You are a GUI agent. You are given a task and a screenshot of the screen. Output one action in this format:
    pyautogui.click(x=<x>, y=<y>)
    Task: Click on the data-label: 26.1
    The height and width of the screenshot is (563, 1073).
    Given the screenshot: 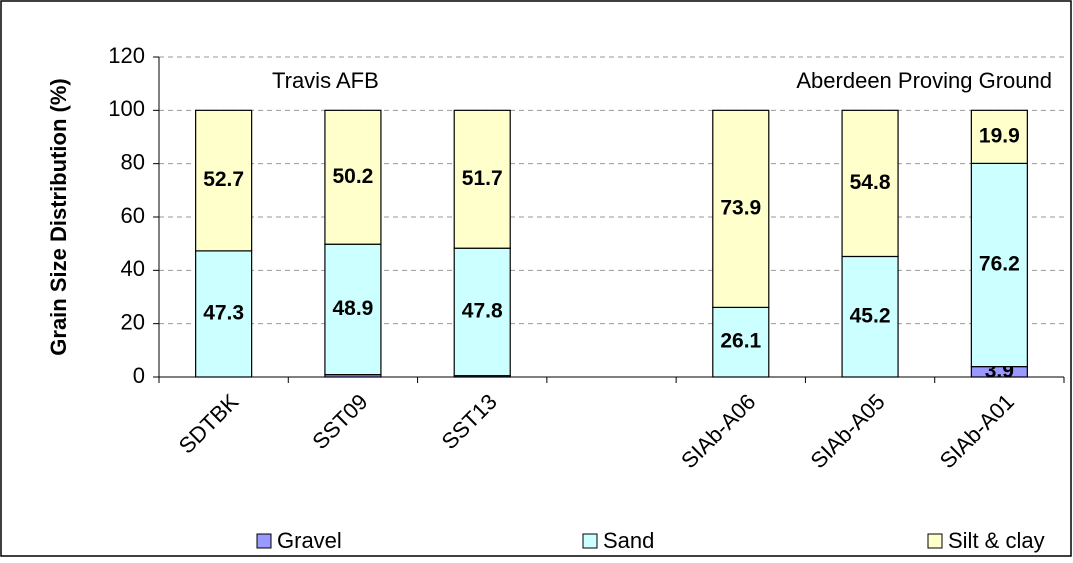 What is the action you would take?
    pyautogui.click(x=740, y=341)
    